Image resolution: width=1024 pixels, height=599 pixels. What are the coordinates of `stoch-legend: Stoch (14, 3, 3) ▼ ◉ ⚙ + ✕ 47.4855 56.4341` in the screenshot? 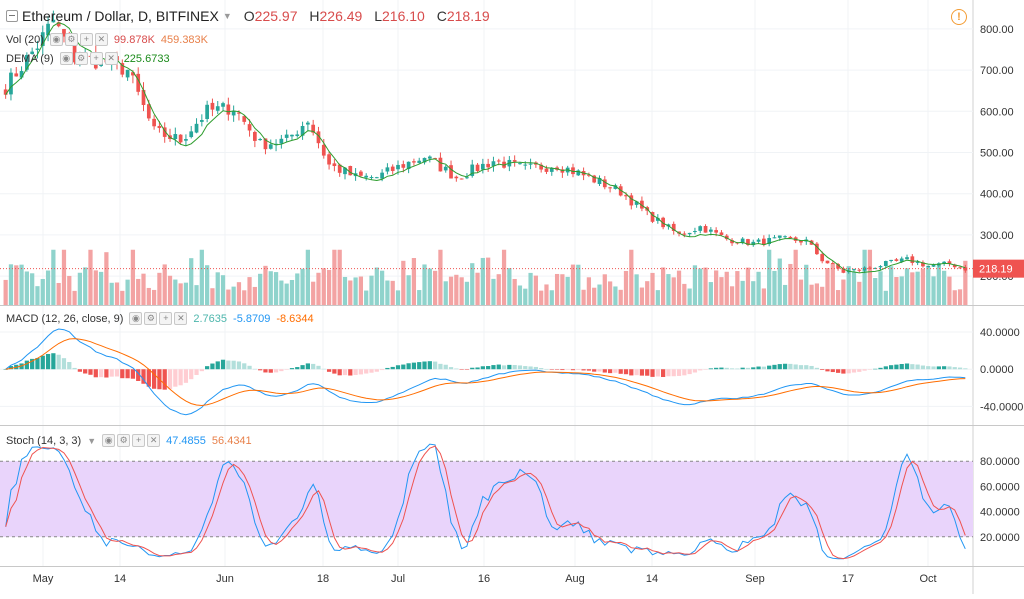 It's located at (129, 440).